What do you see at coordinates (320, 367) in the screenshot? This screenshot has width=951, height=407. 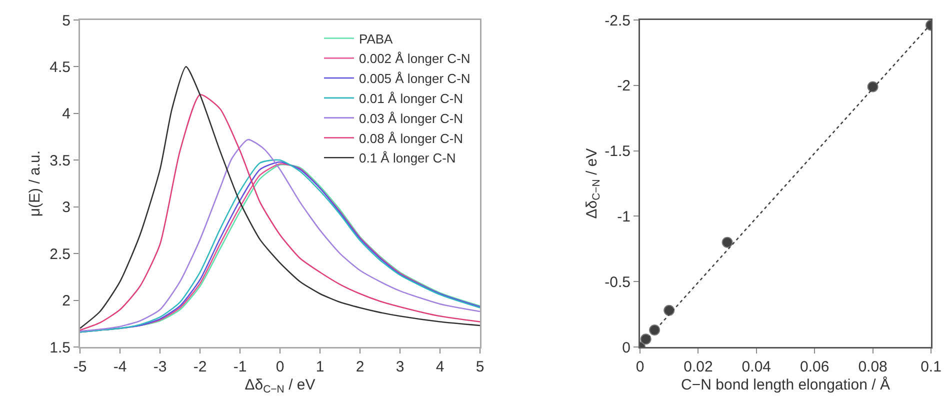 I see `x-tick-label: 1` at bounding box center [320, 367].